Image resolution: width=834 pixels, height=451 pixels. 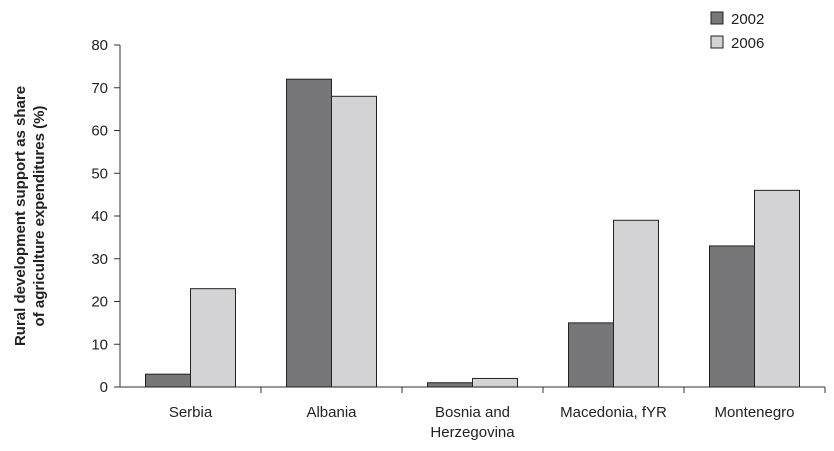 What do you see at coordinates (99, 173) in the screenshot?
I see `y-tick-label: 50` at bounding box center [99, 173].